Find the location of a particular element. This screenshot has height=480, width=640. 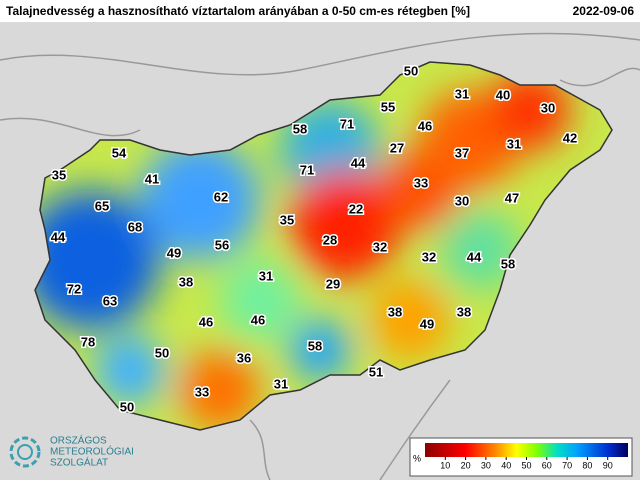

station-value: 55 is located at coordinates (388, 106).